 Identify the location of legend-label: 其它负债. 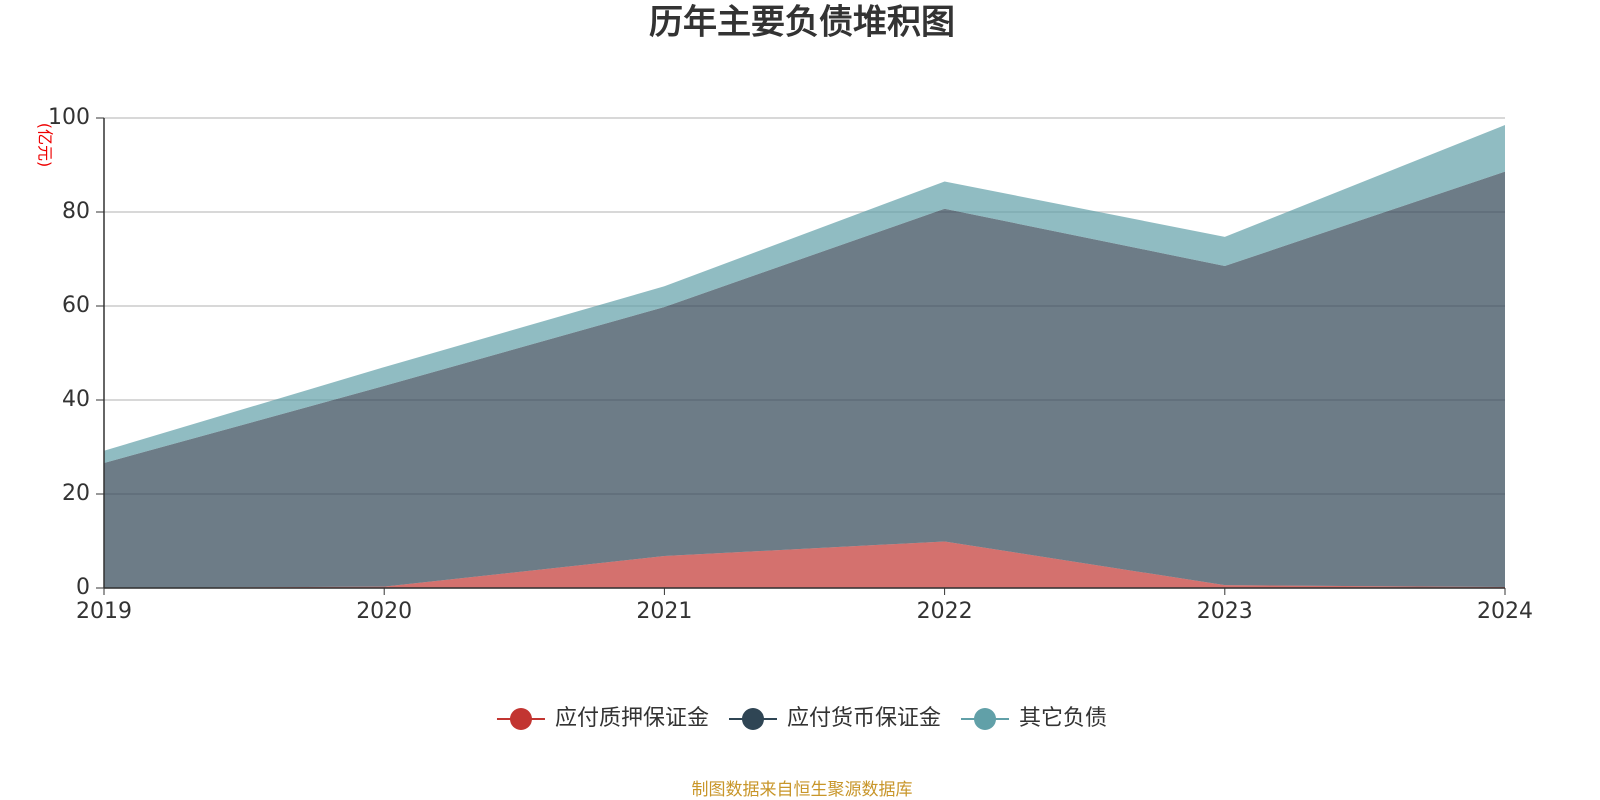
(1063, 718).